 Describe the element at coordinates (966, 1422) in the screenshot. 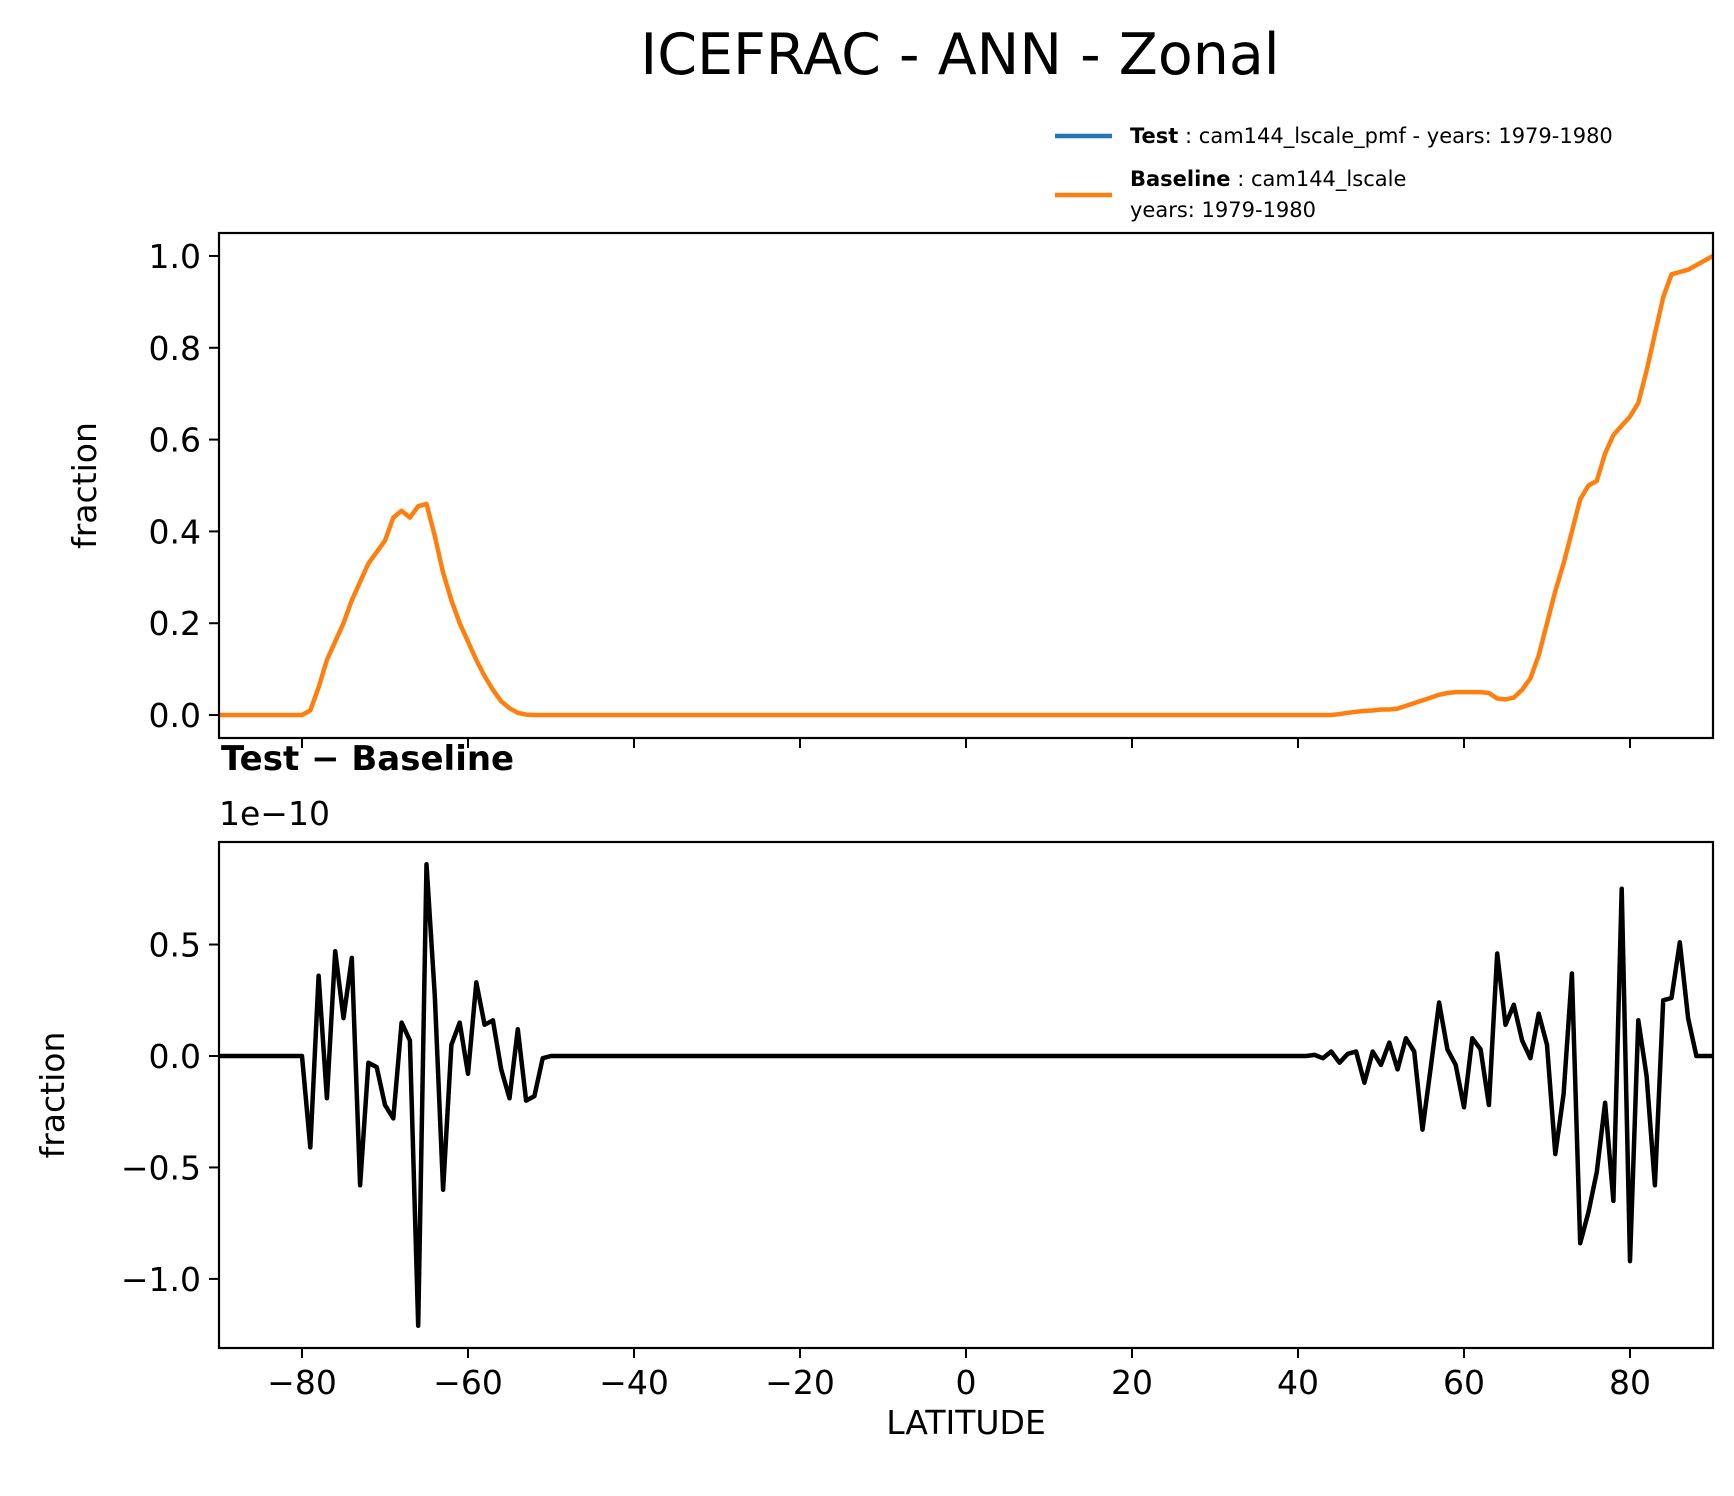

I see `x-axis-label: LATITUDE` at that location.